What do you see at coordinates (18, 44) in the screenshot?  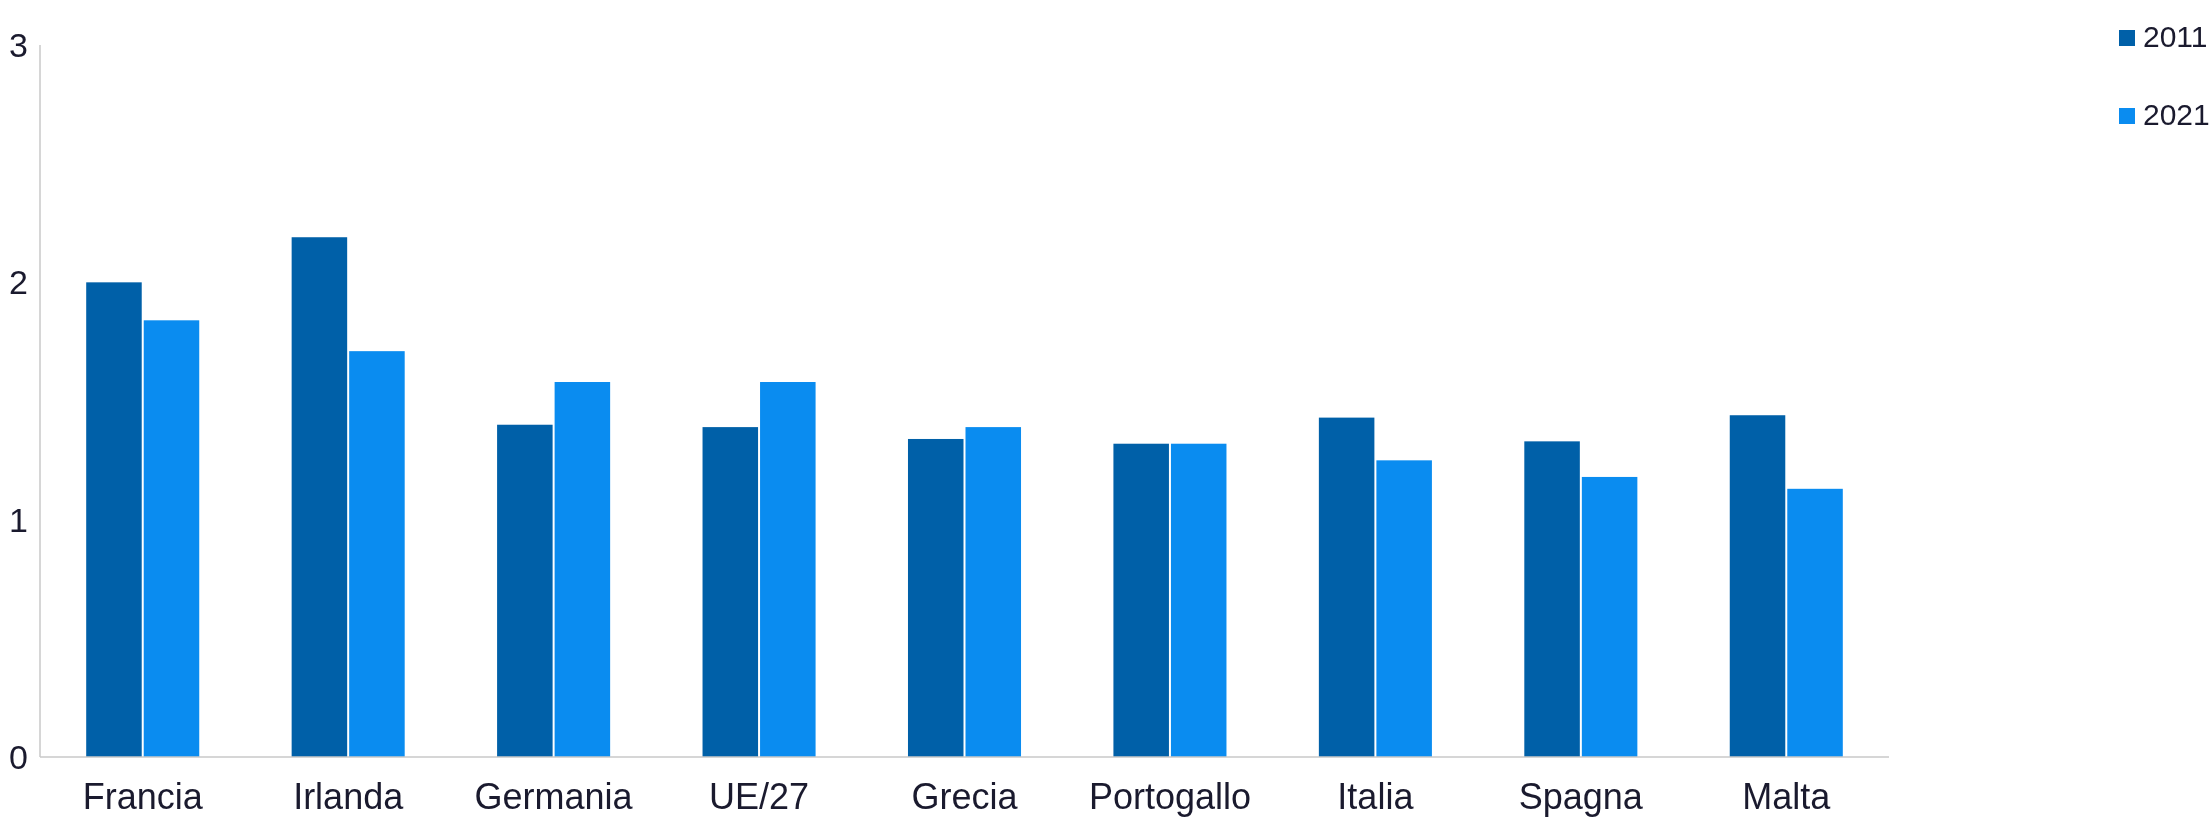 I see `y-tick-label: 3` at bounding box center [18, 44].